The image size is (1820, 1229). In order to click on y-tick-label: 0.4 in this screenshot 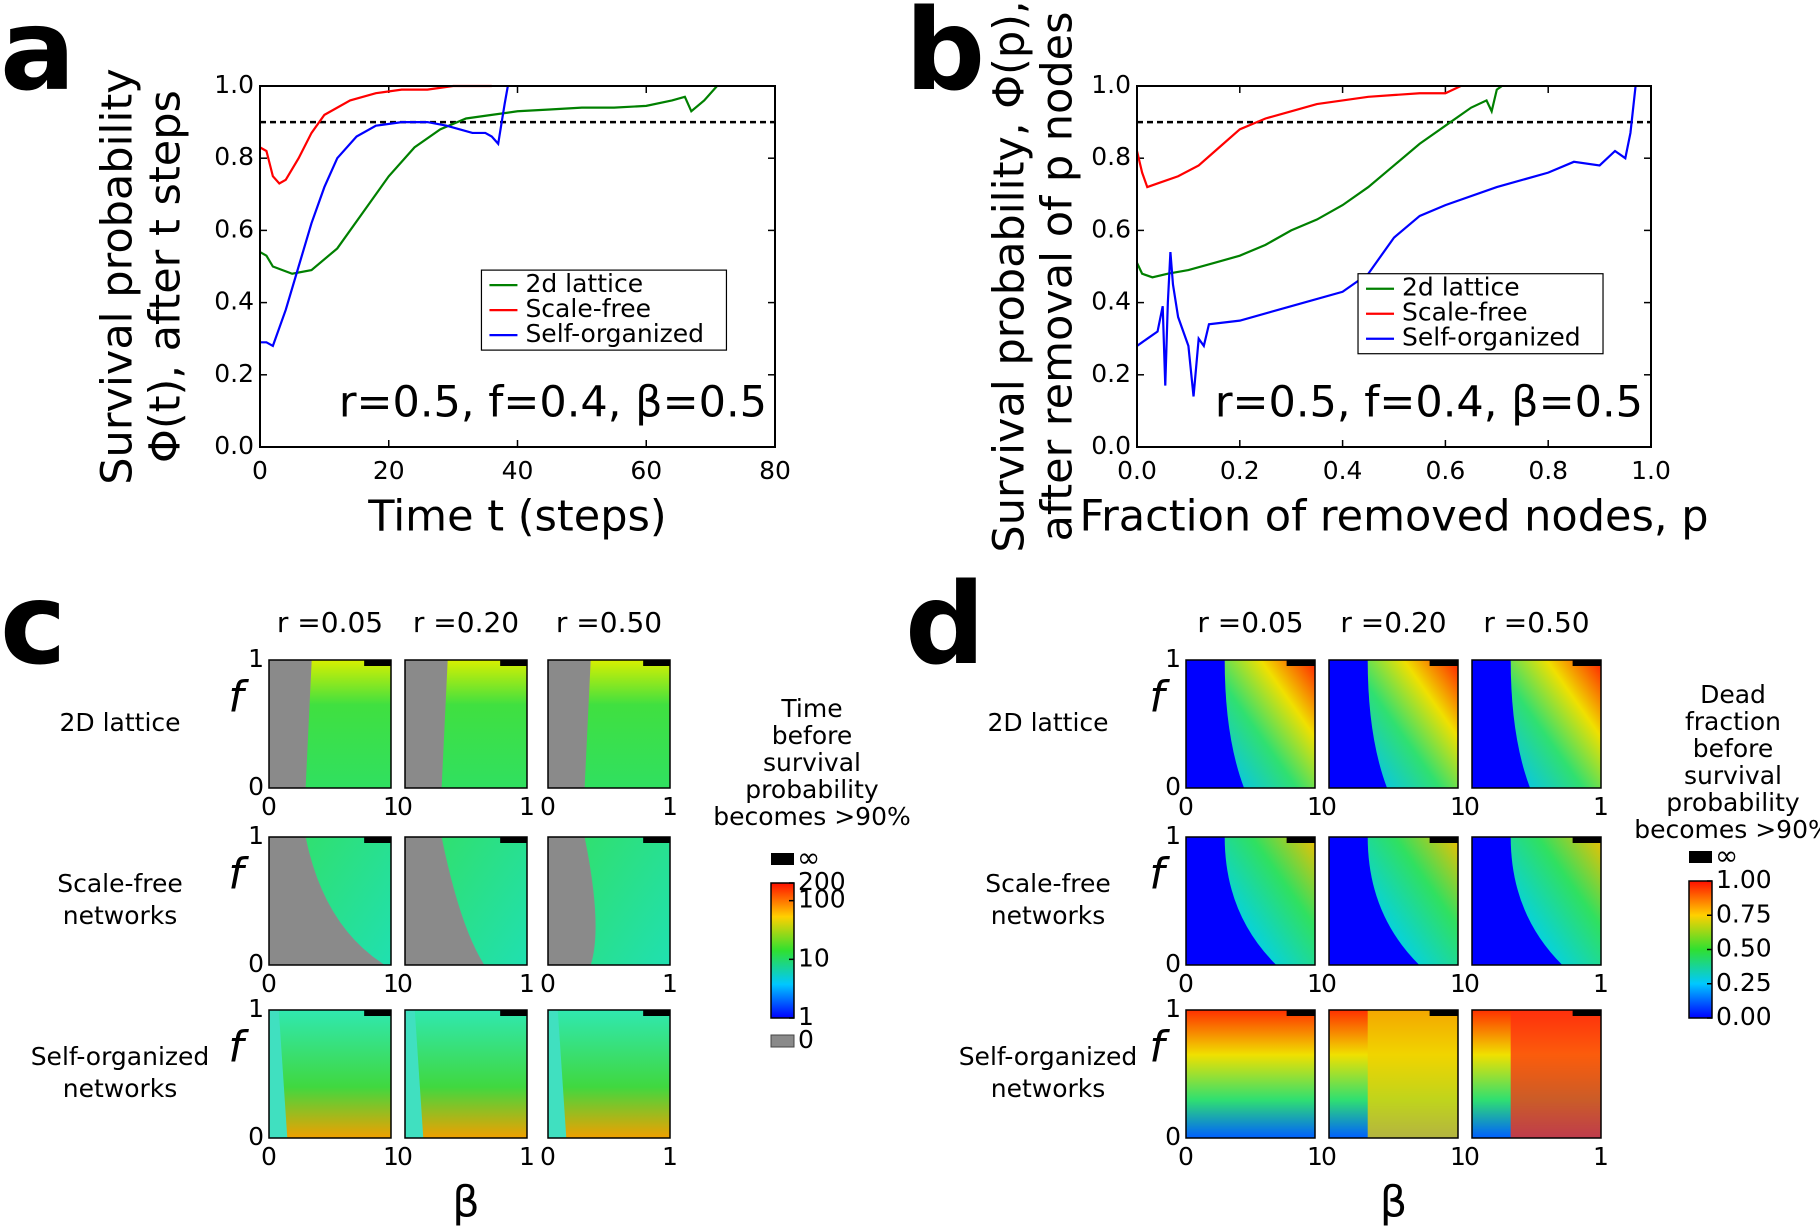, I will do `click(1111, 301)`.